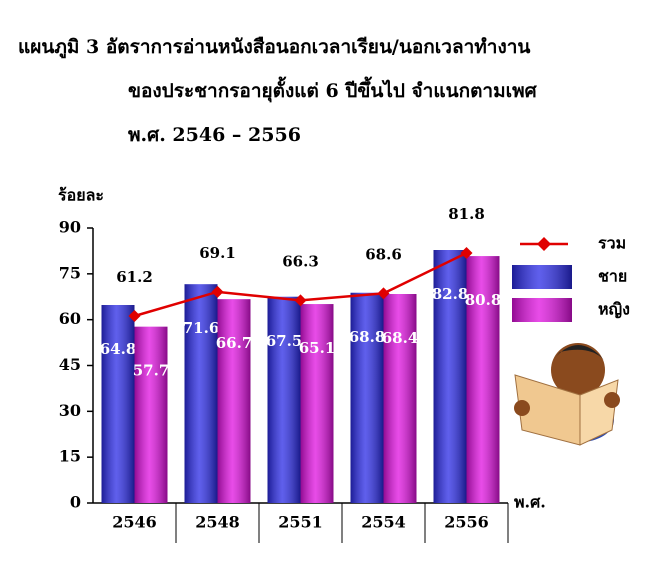 The image size is (662, 562). Describe the element at coordinates (70, 318) in the screenshot. I see `y-tick-label: 60` at that location.